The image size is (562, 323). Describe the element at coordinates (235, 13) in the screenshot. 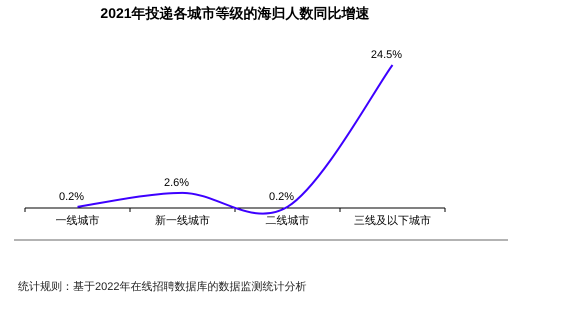

I see `title: 2021年投递各城市等级的海归人数同比增速` at that location.